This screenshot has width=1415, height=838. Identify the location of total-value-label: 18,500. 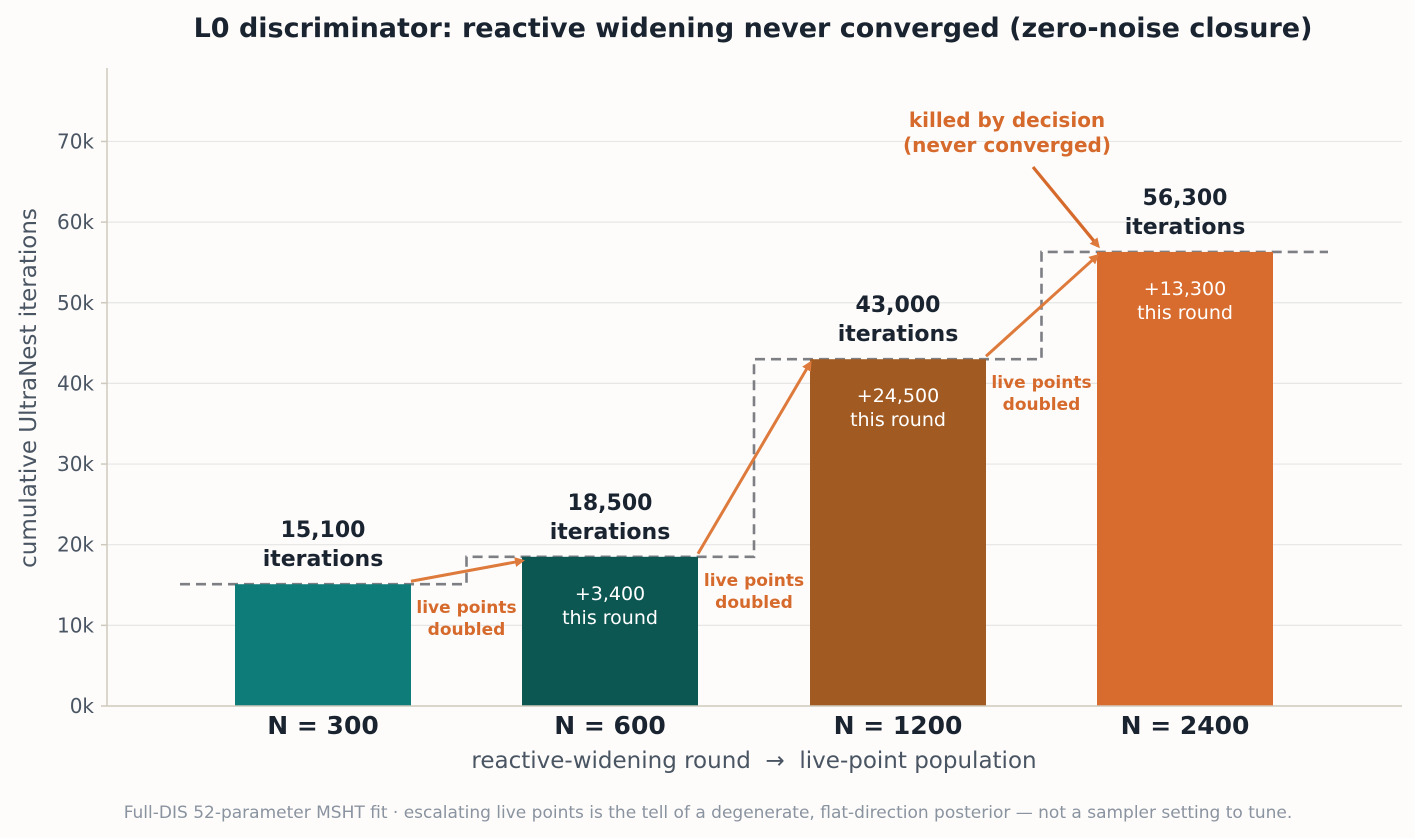
(610, 503).